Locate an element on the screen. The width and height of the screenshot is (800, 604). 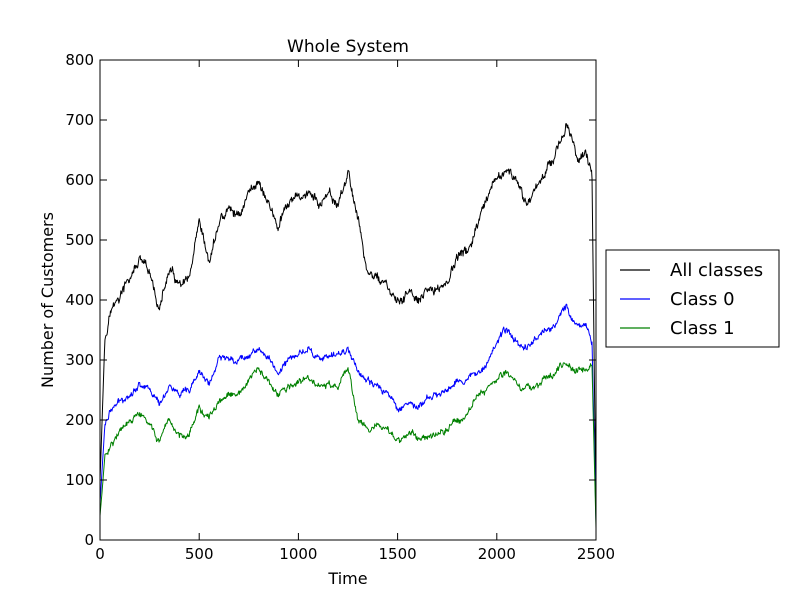
legend-label-class-1: Class 1 is located at coordinates (702, 328).